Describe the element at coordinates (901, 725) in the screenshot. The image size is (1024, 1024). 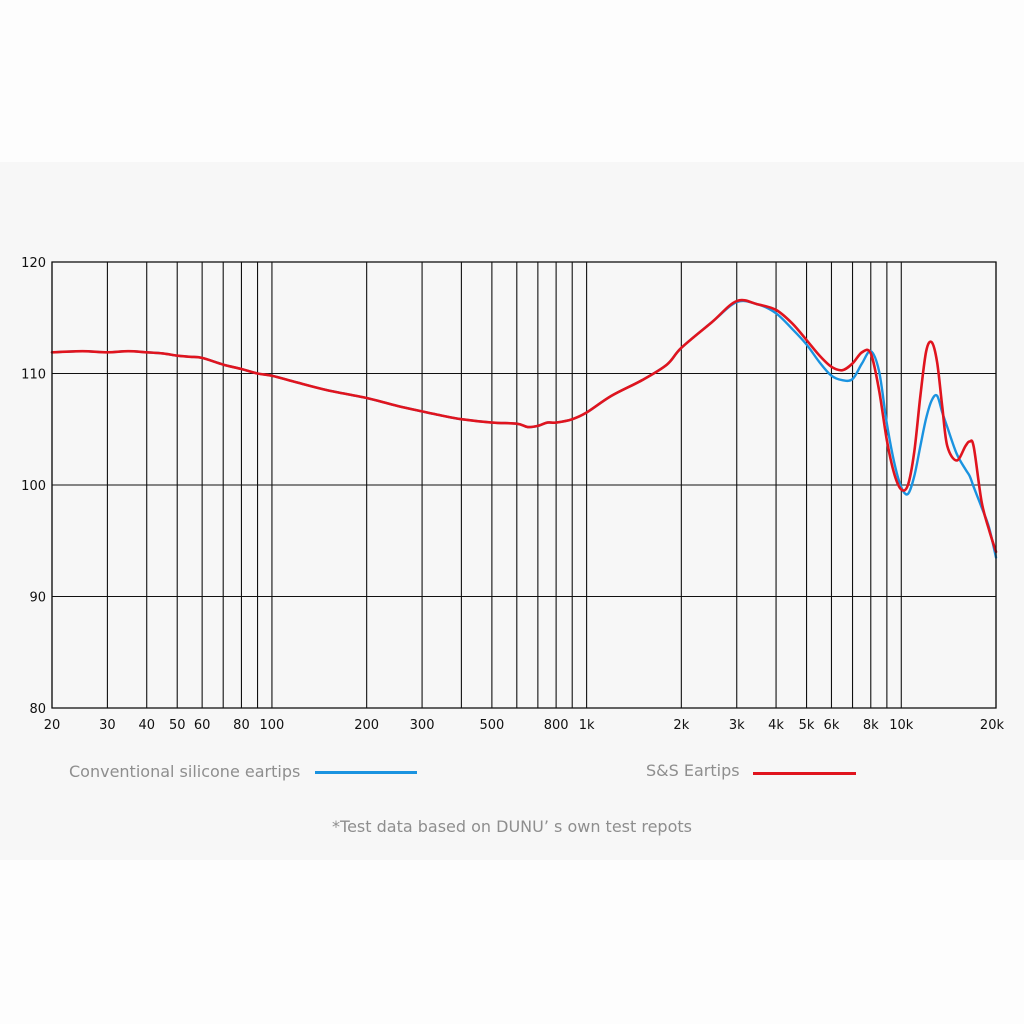
I see `x-tick-label: 10k` at that location.